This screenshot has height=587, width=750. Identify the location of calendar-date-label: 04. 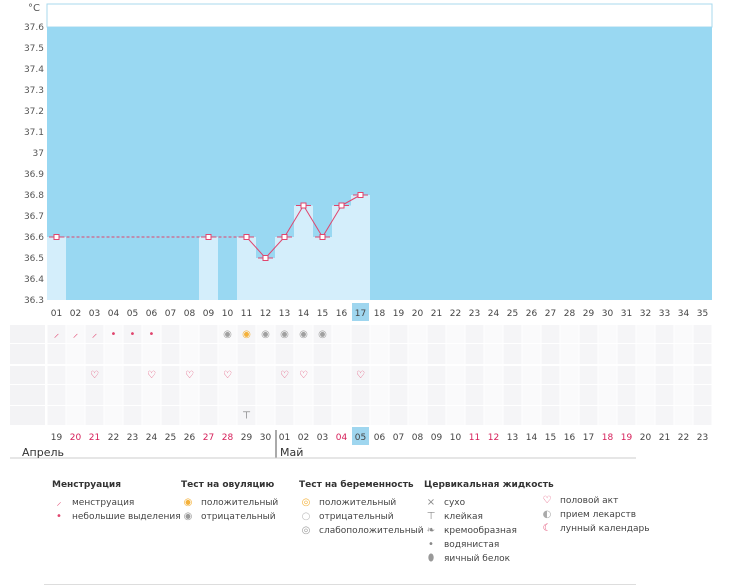
(342, 438).